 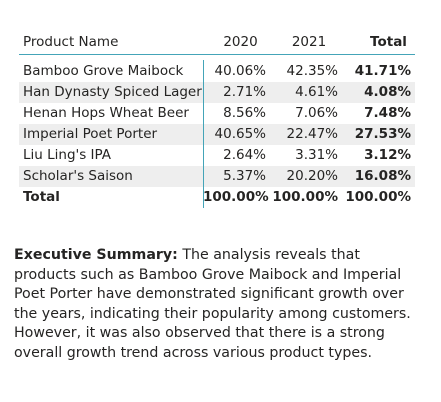 I want to click on row-value-2021: 20.20%, so click(x=312, y=176).